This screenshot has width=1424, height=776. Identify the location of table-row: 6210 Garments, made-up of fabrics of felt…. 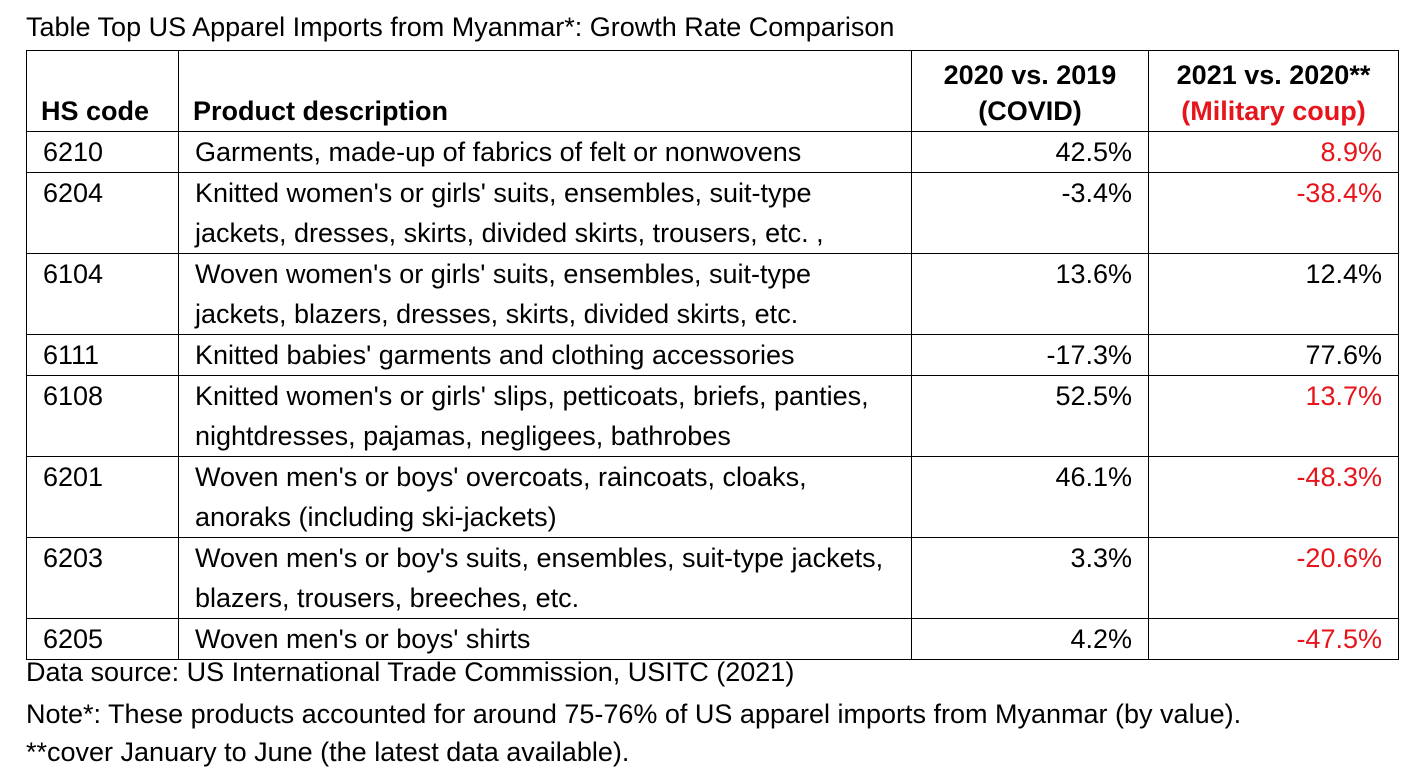
(712, 152).